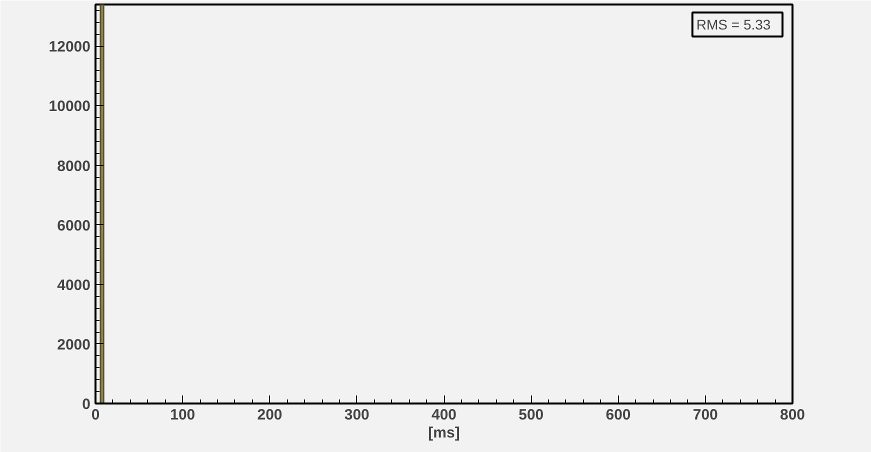 The height and width of the screenshot is (452, 871). What do you see at coordinates (69, 47) in the screenshot?
I see `y-tick-label: 12000` at bounding box center [69, 47].